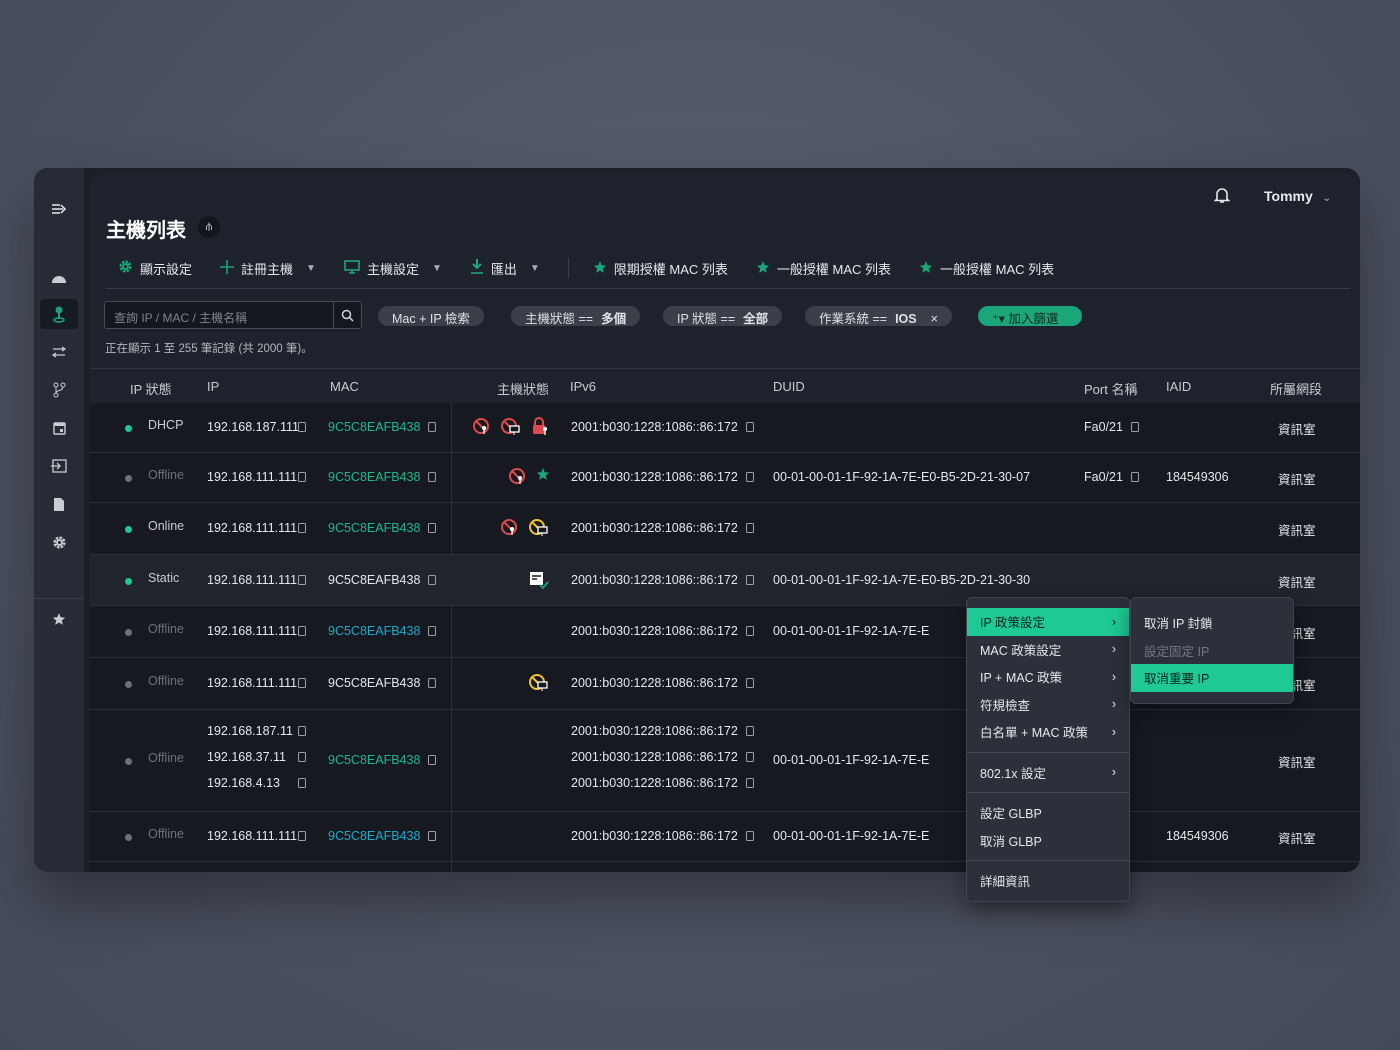  Describe the element at coordinates (1222, 197) in the screenshot. I see `bell-icon` at that location.